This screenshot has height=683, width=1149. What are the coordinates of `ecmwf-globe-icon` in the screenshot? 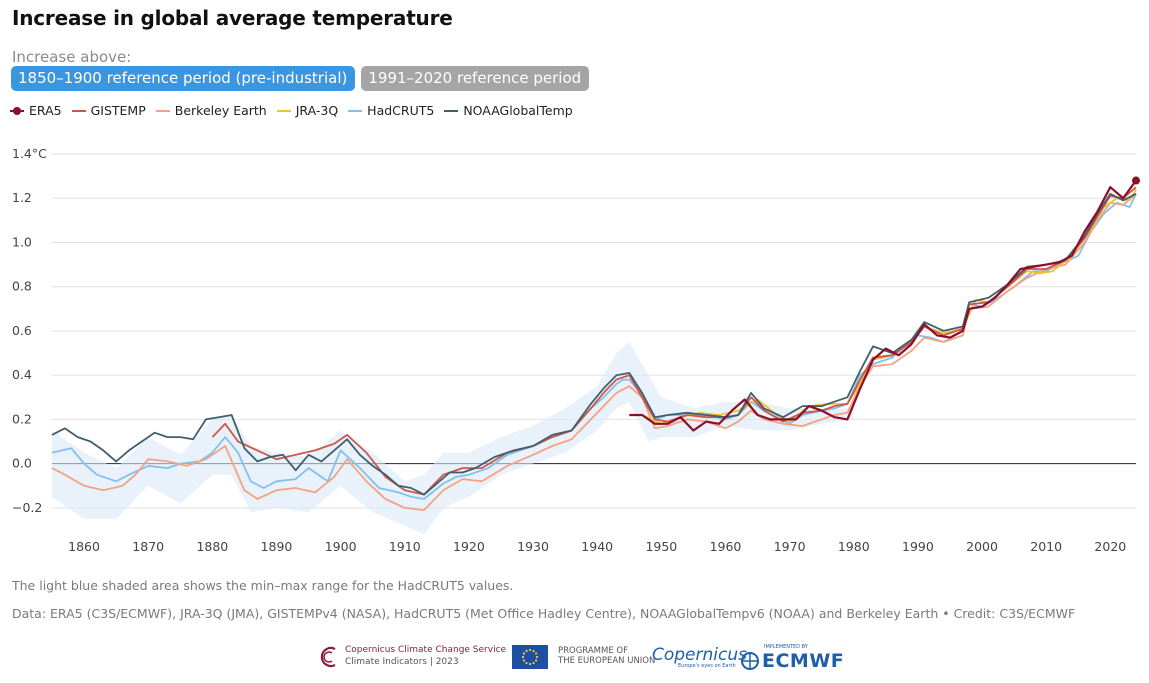 It's located at (750, 661).